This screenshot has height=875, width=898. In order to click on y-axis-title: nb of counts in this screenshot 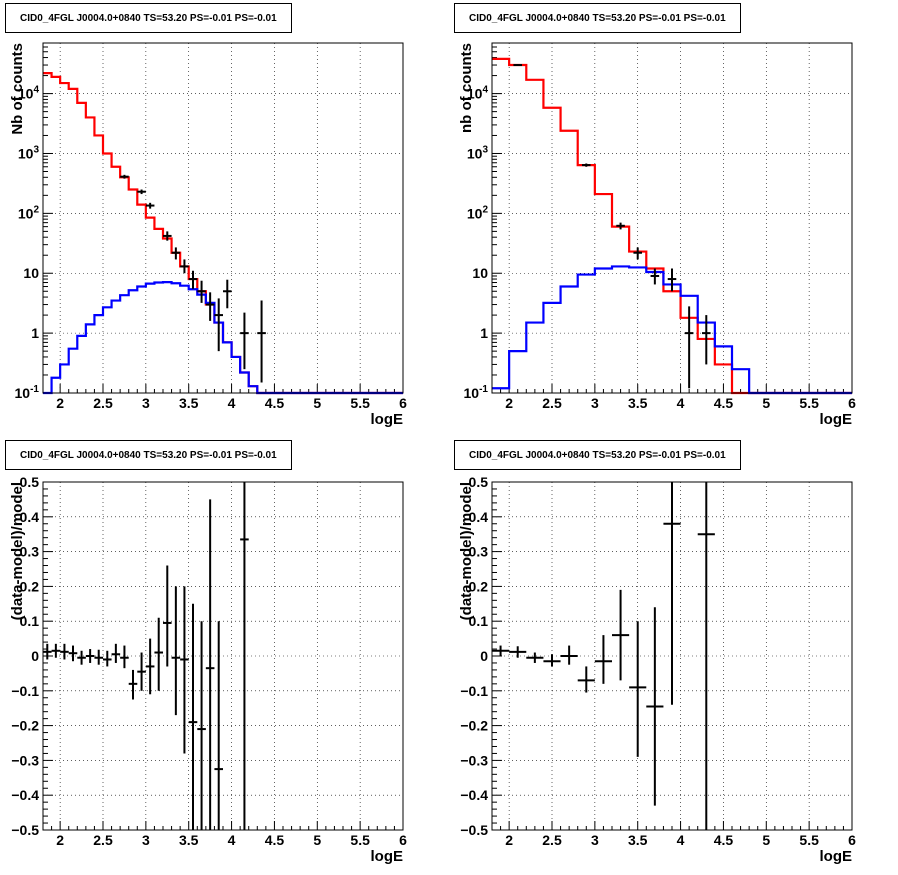, I will do `click(466, 88)`.